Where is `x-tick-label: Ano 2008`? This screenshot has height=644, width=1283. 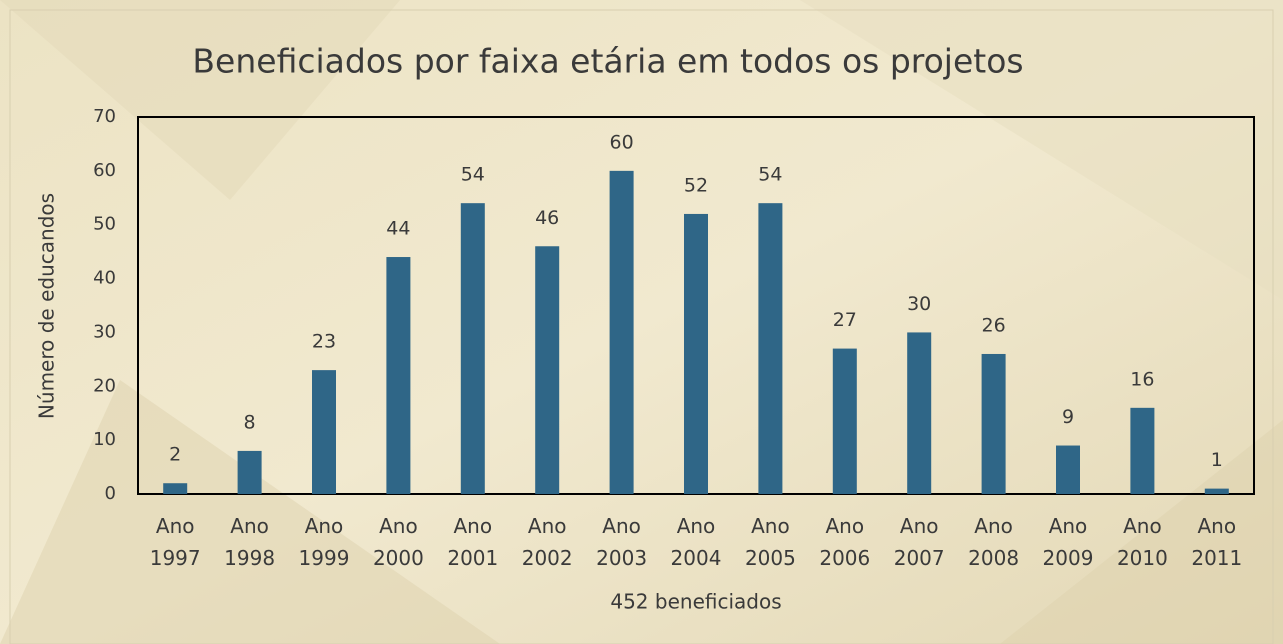
x-tick-label: Ano 2008 is located at coordinates (993, 542).